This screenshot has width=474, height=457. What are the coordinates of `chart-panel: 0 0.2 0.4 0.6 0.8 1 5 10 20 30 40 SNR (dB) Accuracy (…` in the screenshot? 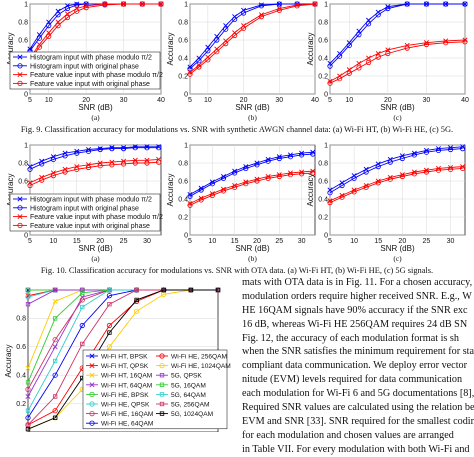 It's located at (387, 61).